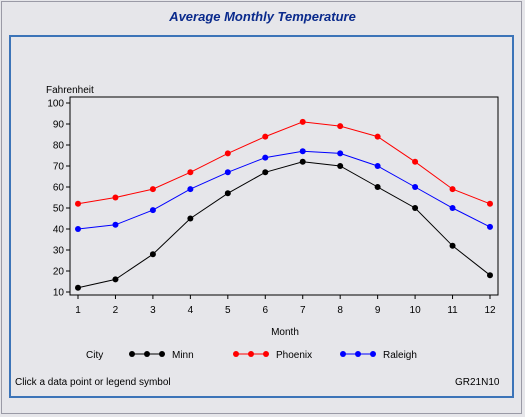 Image resolution: width=525 pixels, height=417 pixels. I want to click on x-axis-label: Month, so click(285, 332).